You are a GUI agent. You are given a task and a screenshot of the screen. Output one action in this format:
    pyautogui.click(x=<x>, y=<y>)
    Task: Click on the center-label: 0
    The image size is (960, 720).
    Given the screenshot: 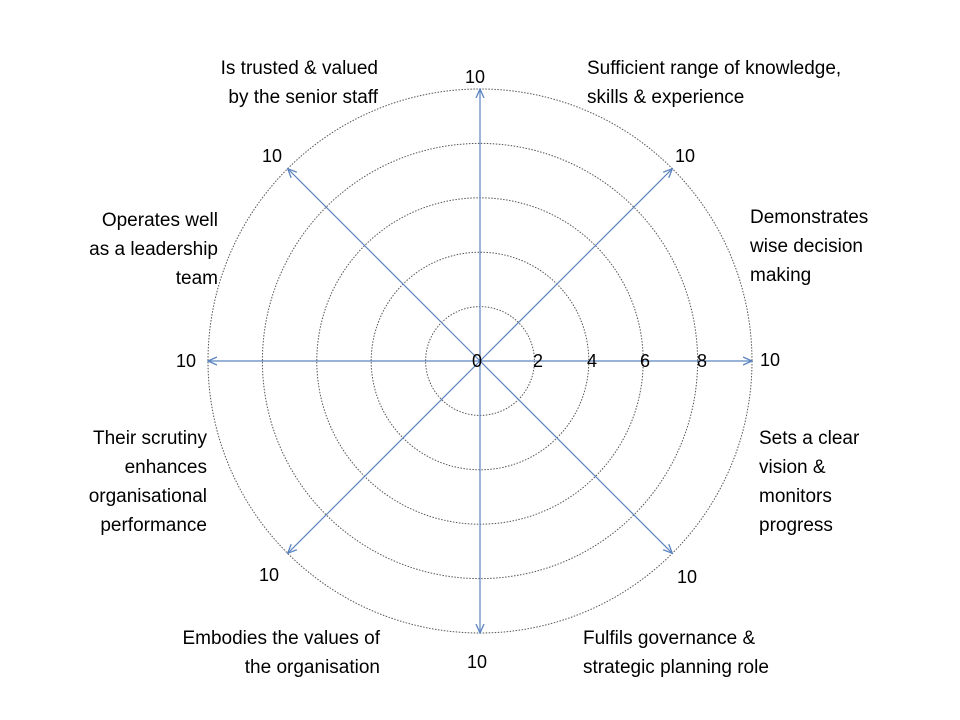 What is the action you would take?
    pyautogui.click(x=477, y=361)
    